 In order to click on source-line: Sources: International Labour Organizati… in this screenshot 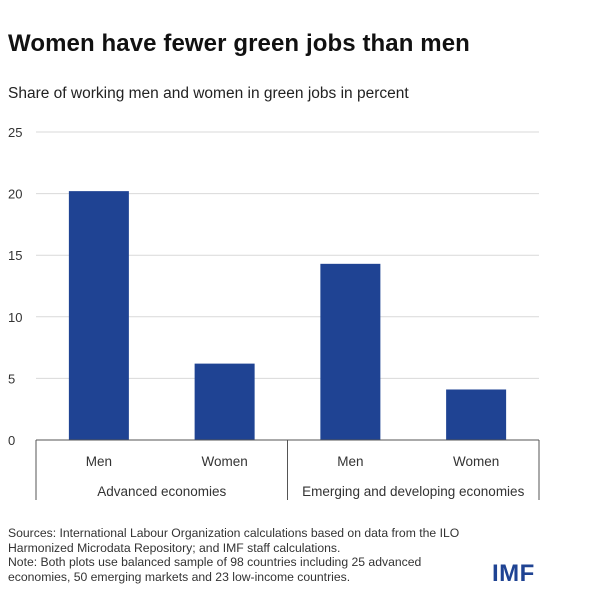, I will do `click(234, 533)`.